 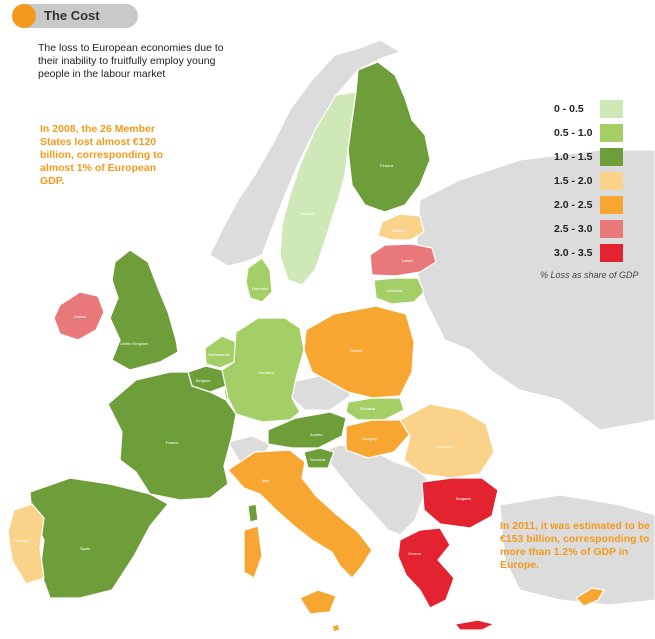 I want to click on country-sardinia, so click(x=253, y=552).